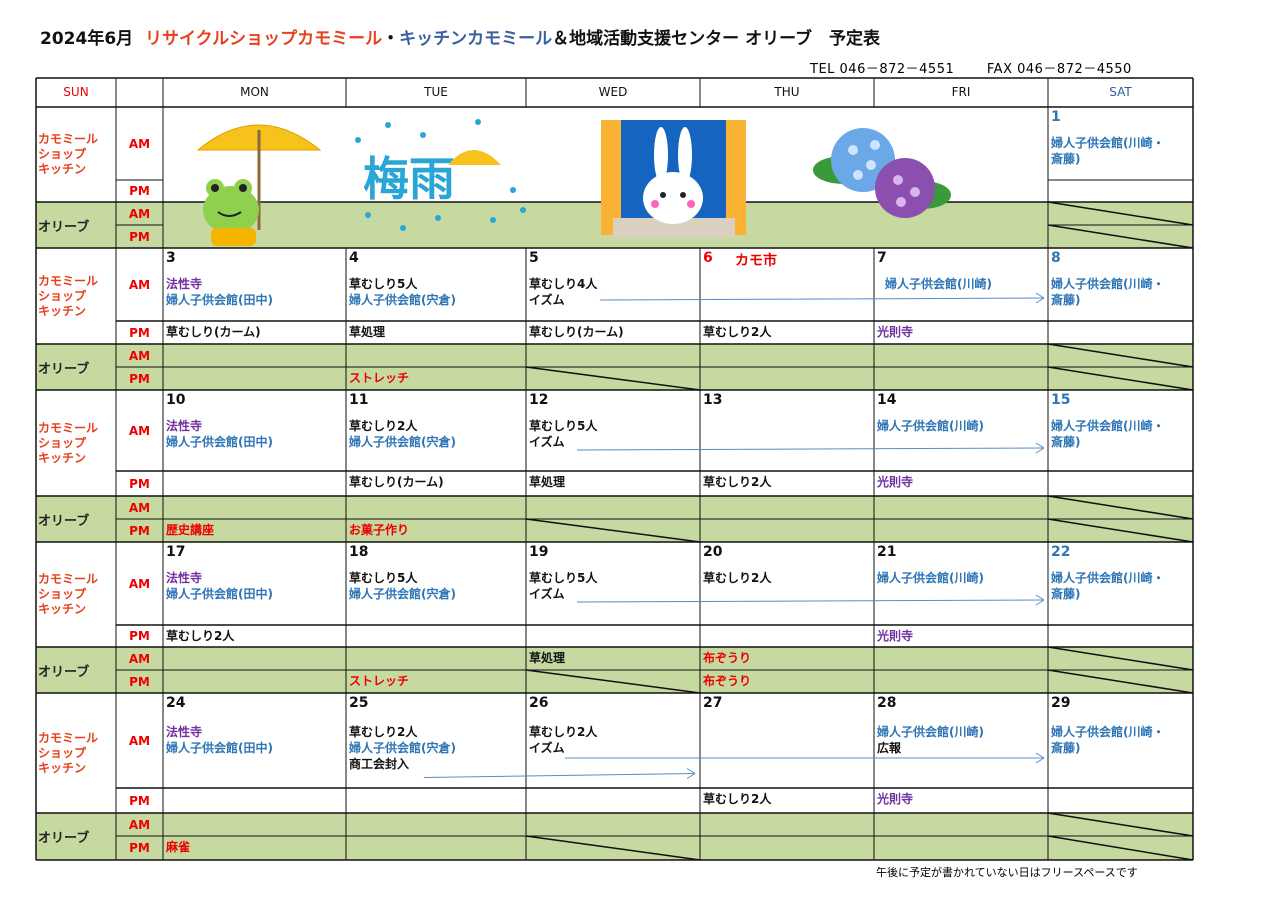 The width and height of the screenshot is (1280, 905). I want to click on day-cell-mon-am: 17 法性寺 婦人子供会館(田中), so click(254, 583).